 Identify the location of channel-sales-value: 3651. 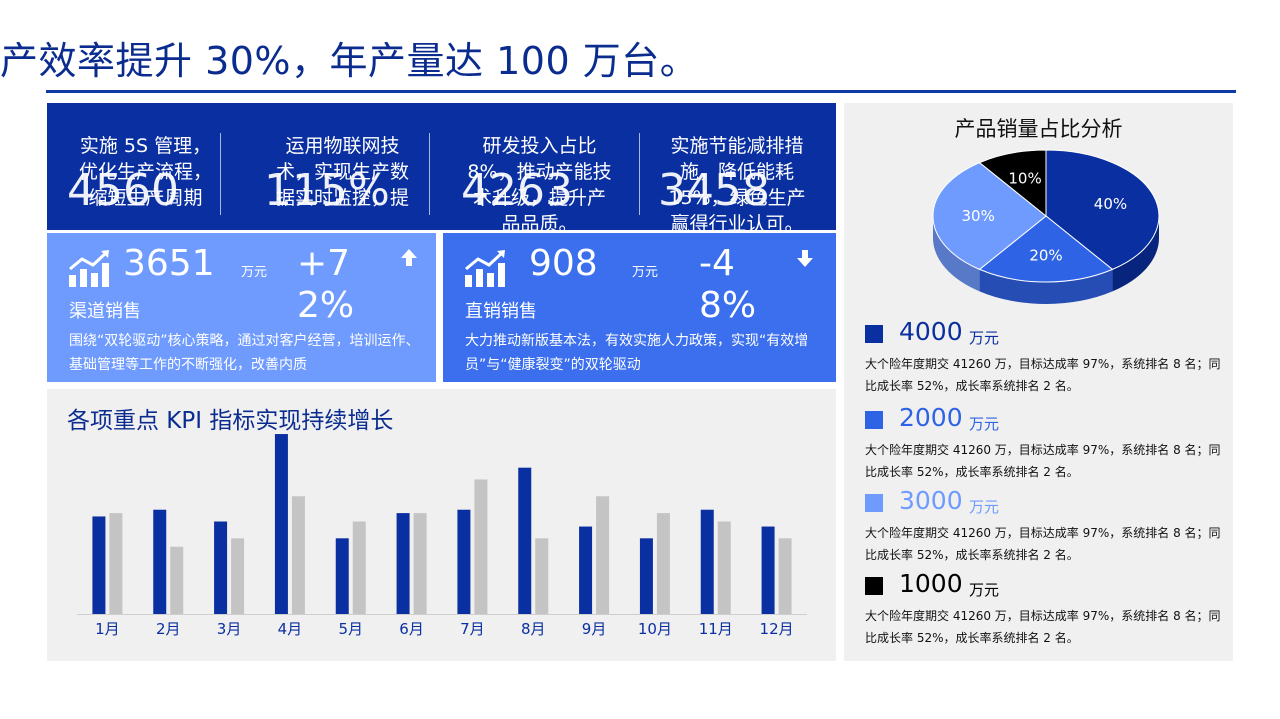
(169, 263).